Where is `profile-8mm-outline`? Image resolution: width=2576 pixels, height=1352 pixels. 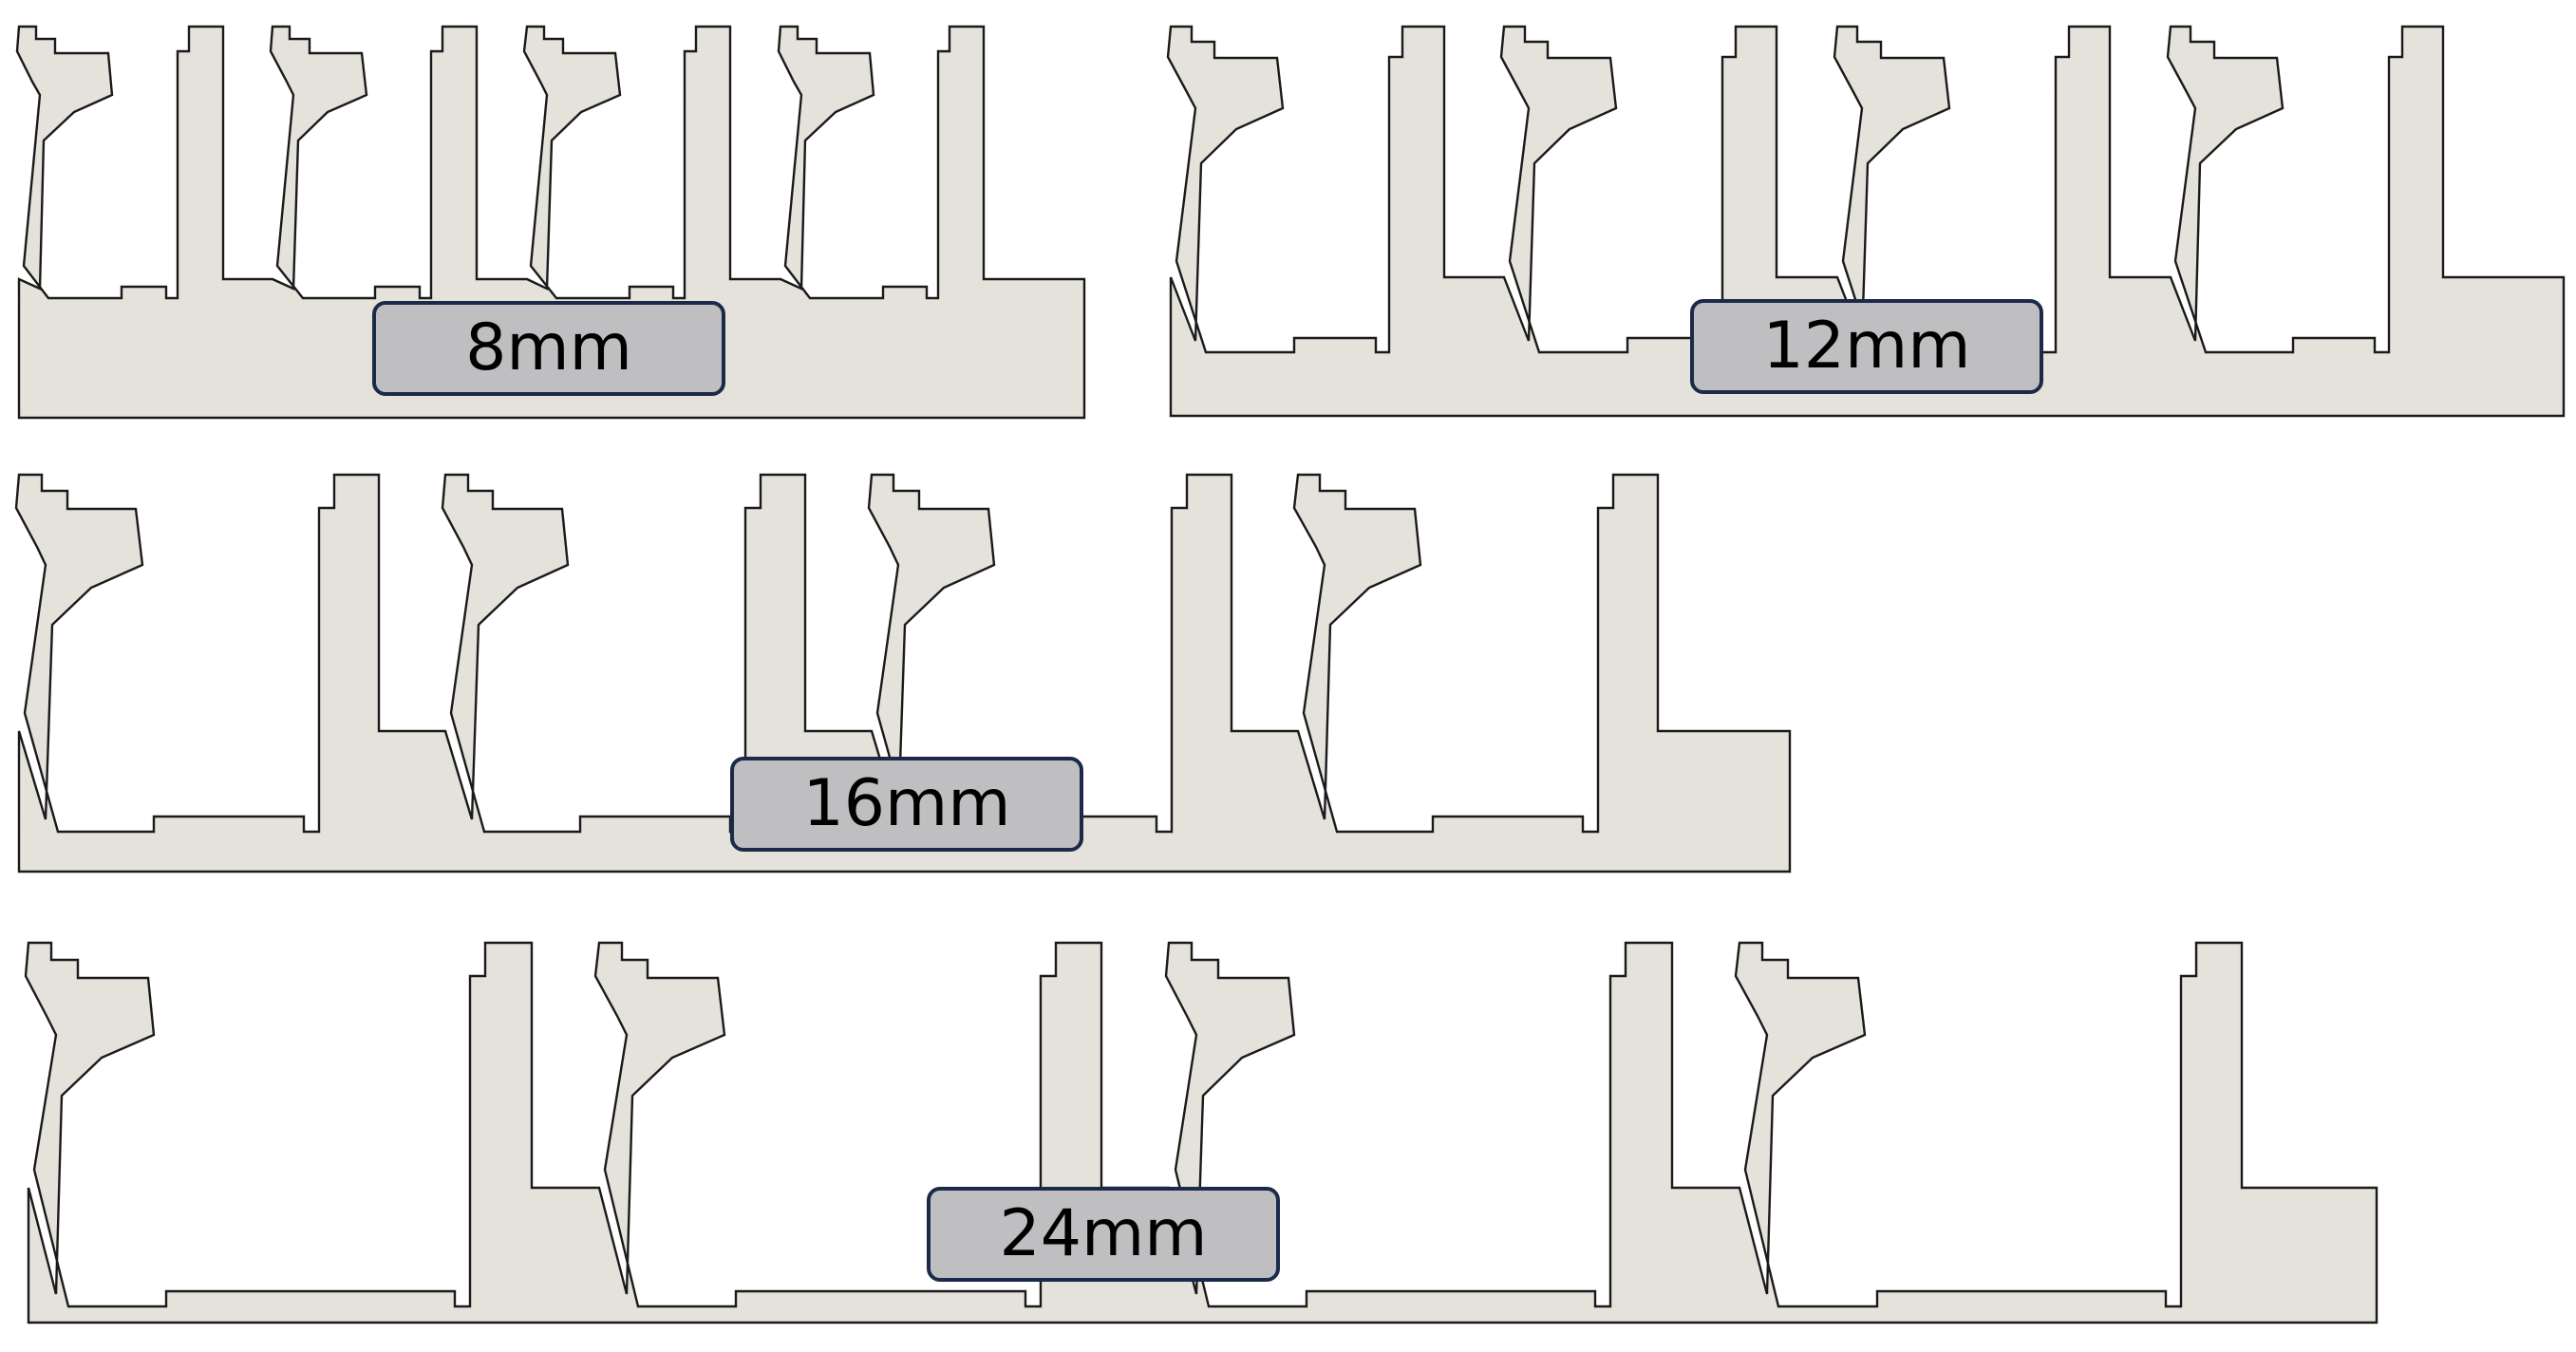 profile-8mm-outline is located at coordinates (550, 222).